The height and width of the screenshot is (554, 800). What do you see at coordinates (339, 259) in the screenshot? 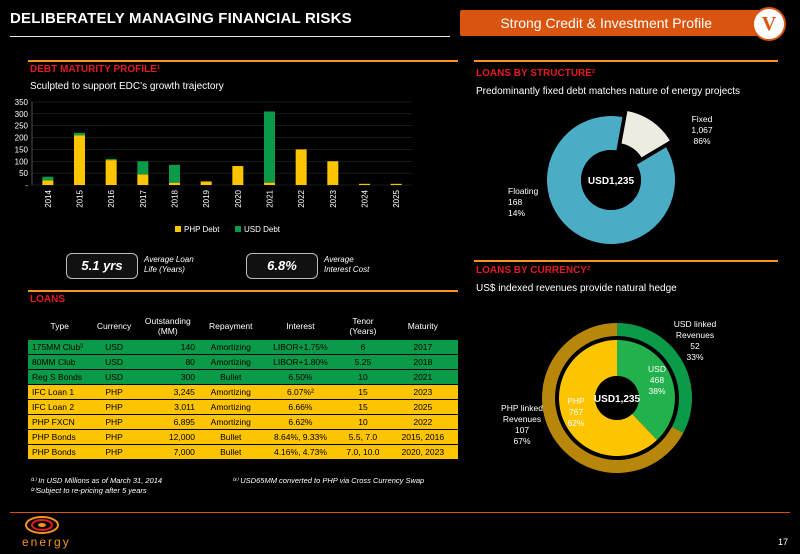
I see `interest-cost-label-line1: Average` at bounding box center [339, 259].